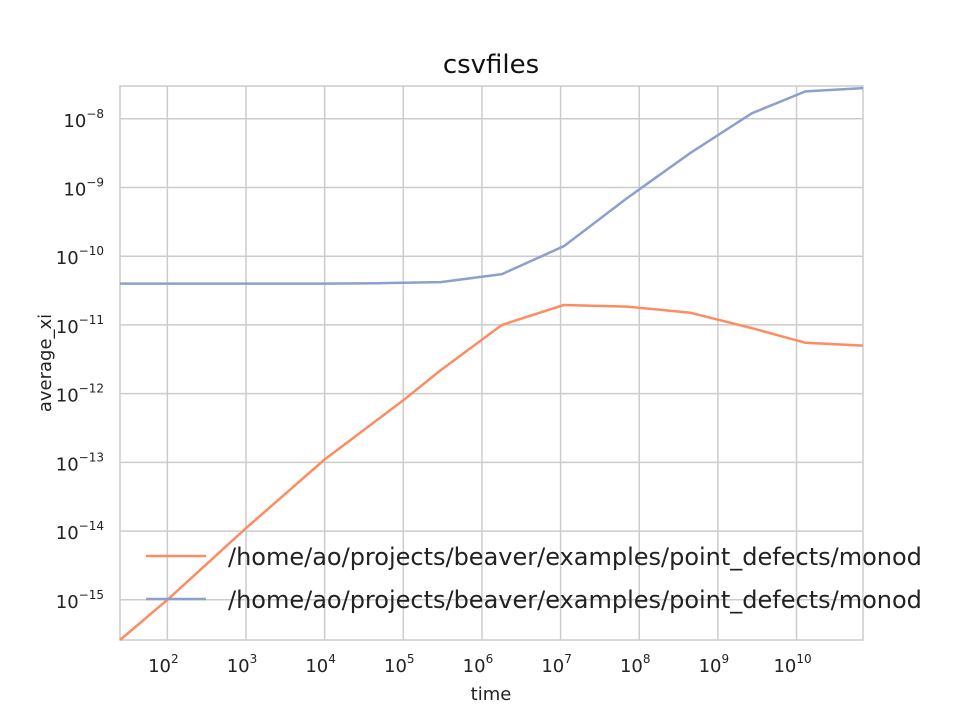 This screenshot has height=720, width=960. I want to click on x-axis-label: time, so click(491, 694).